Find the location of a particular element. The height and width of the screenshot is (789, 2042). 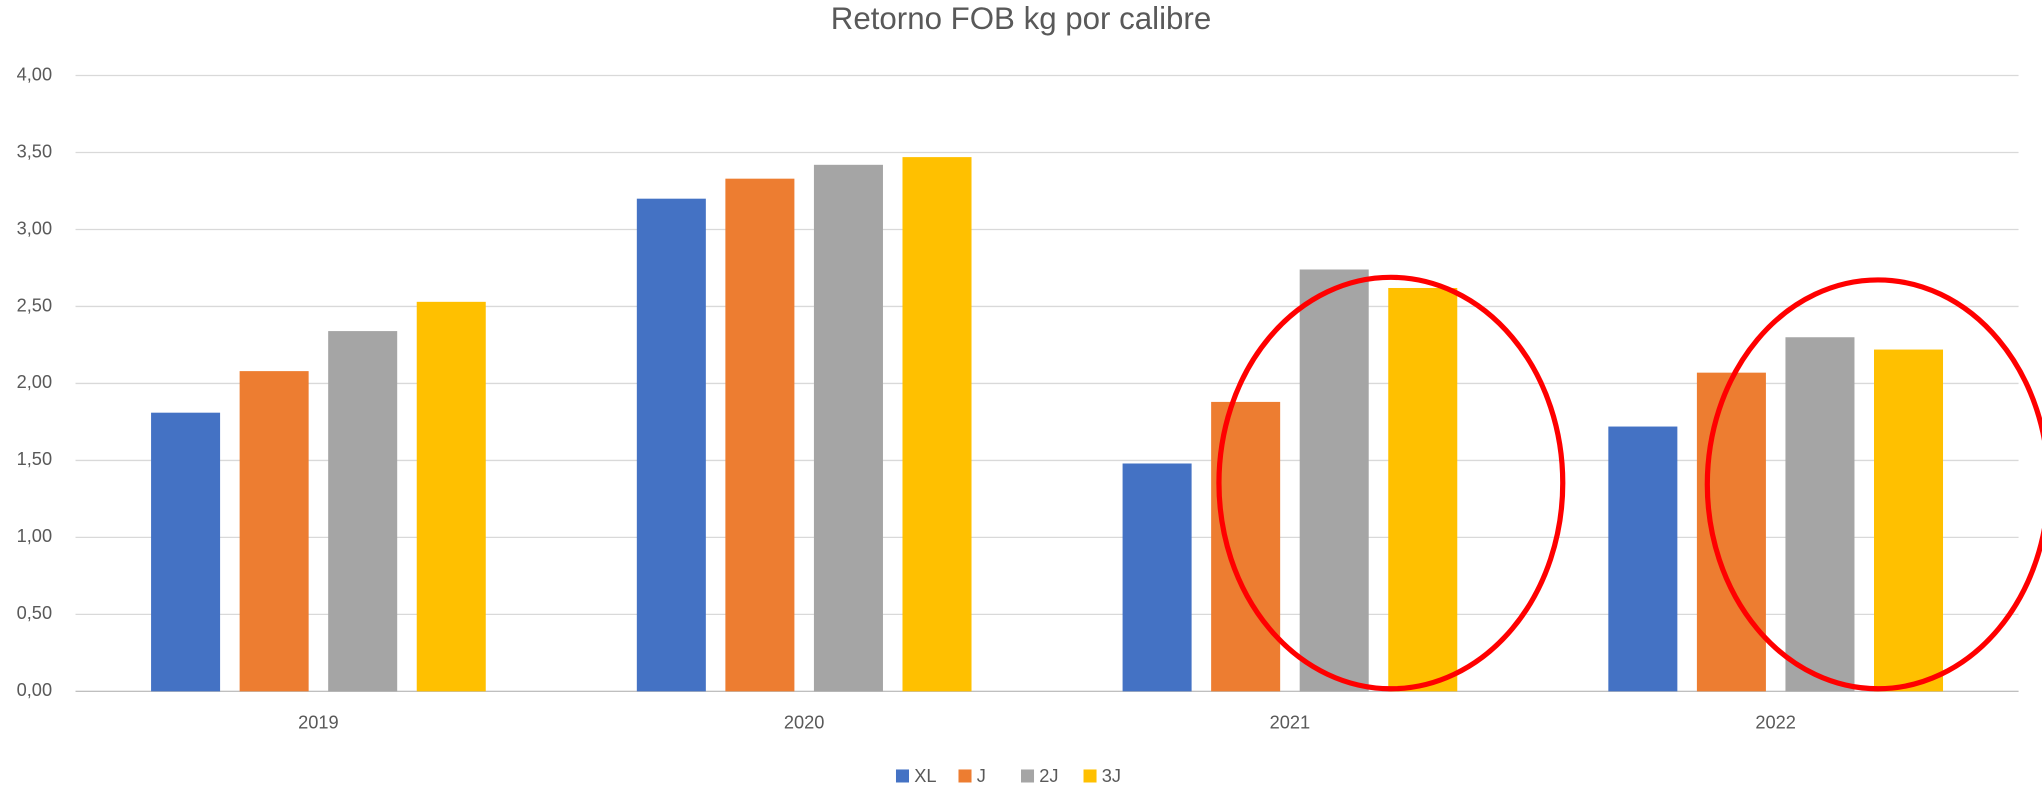

y-tick-label: 1,00 is located at coordinates (34, 536).